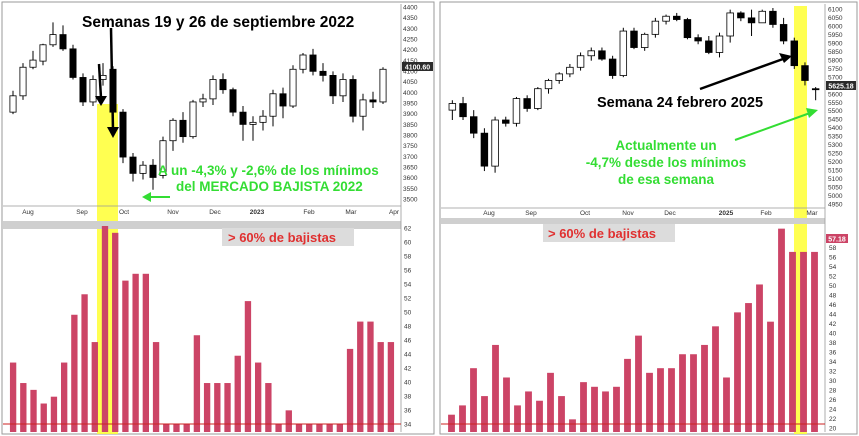 Image resolution: width=859 pixels, height=436 pixels. What do you see at coordinates (628, 213) in the screenshot?
I see `right-date-tick: Nov` at bounding box center [628, 213].